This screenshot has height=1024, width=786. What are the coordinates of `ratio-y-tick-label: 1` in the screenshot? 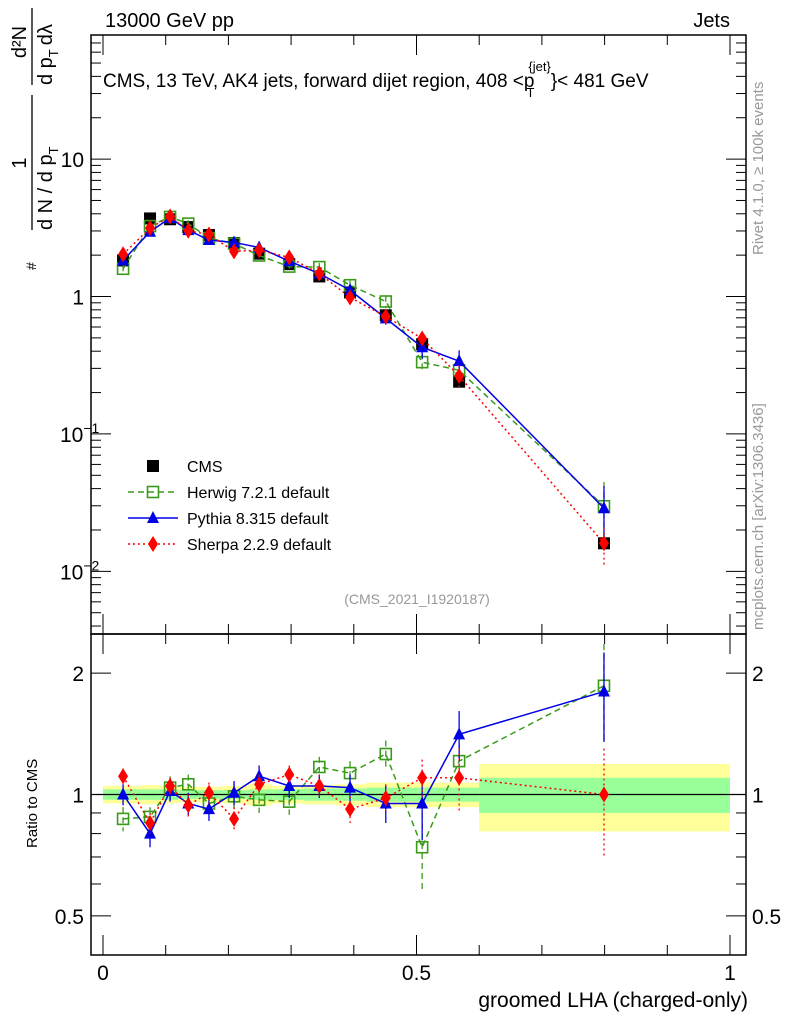 It's located at (78, 796).